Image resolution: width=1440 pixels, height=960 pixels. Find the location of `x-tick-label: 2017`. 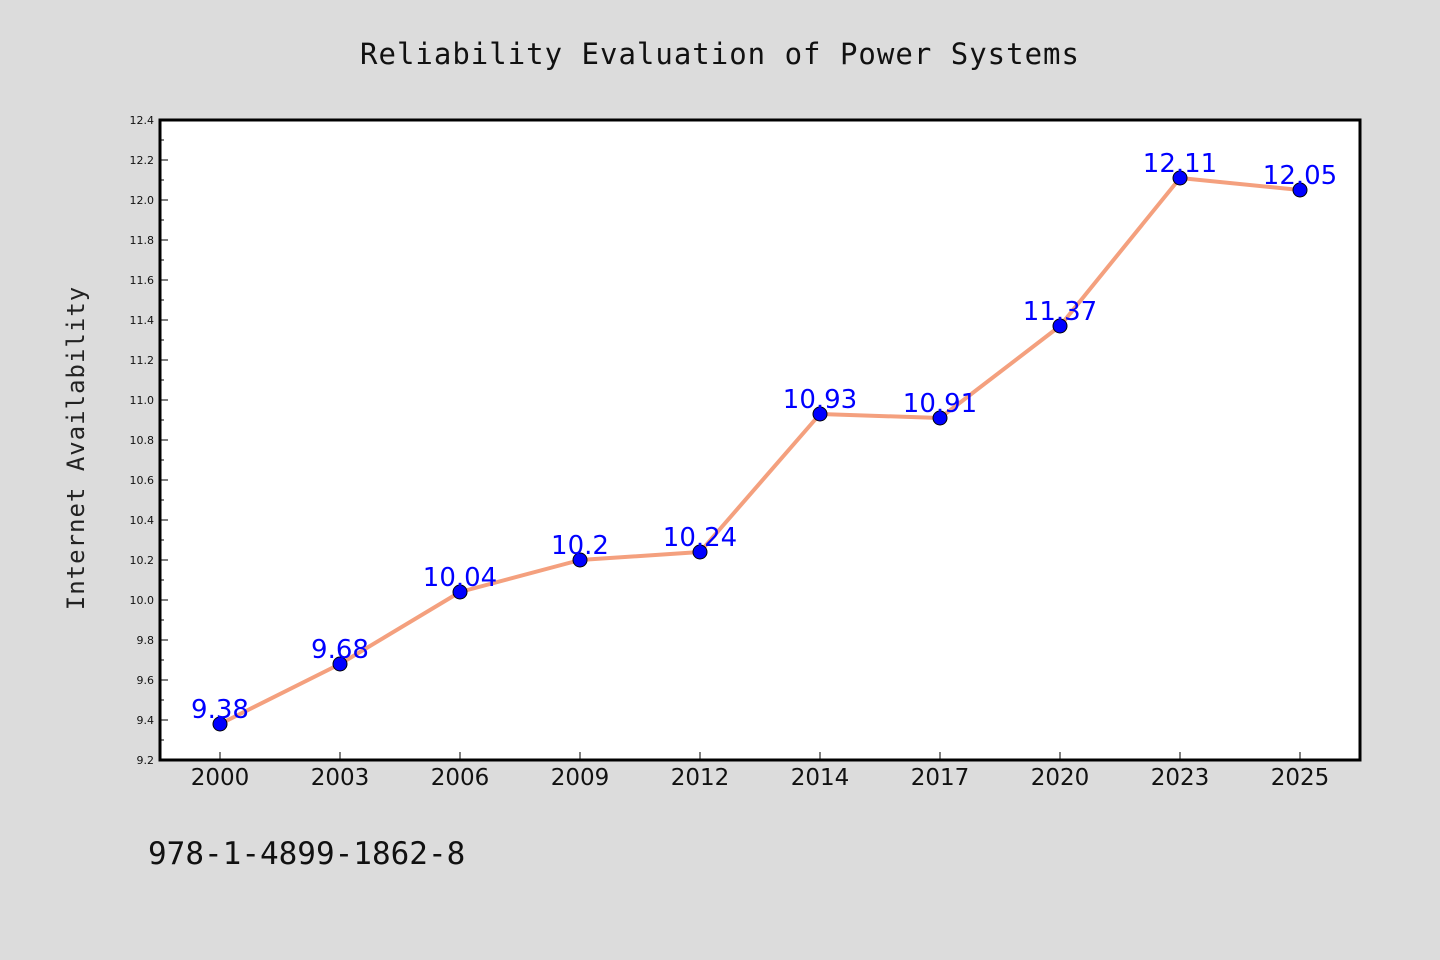

x-tick-label: 2017 is located at coordinates (940, 778).